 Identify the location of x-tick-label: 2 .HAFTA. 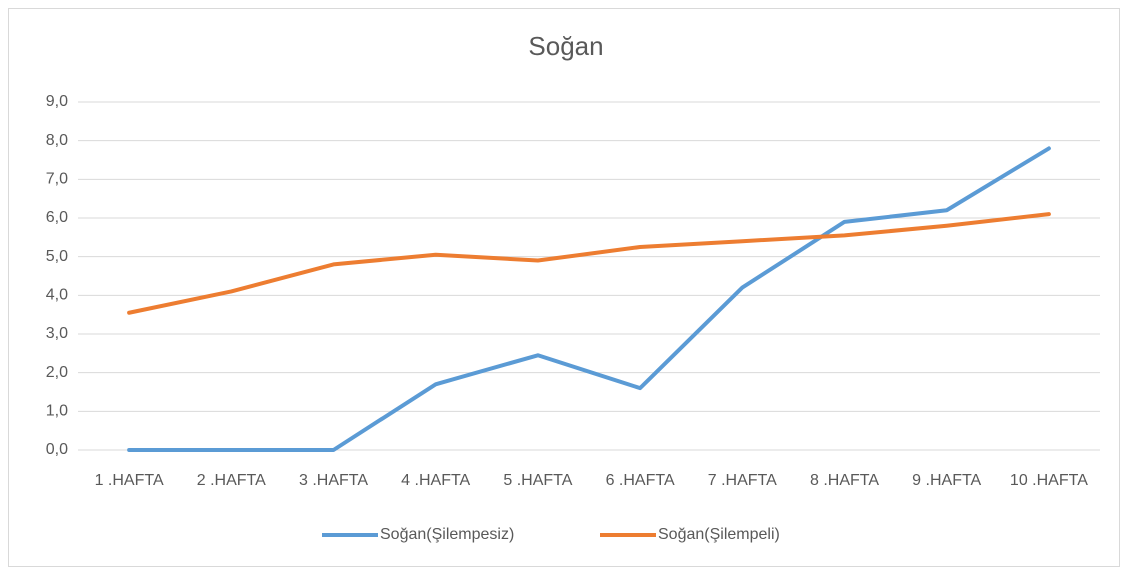
(231, 480).